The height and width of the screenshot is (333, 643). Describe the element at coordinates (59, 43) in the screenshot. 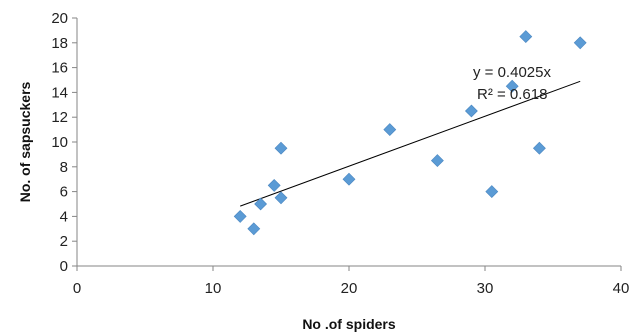

I see `y-tick-label: 18` at that location.